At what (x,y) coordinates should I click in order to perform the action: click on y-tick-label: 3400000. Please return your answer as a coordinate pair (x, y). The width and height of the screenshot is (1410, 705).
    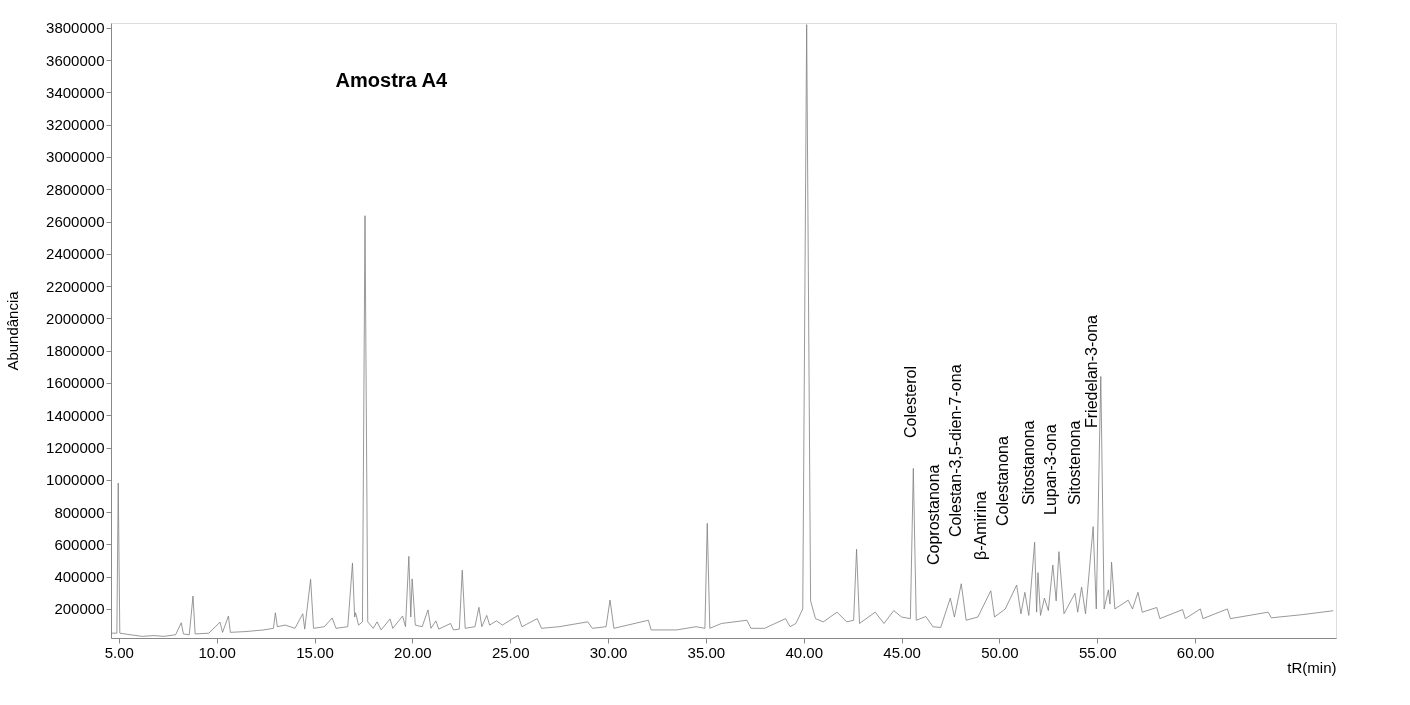
    Looking at the image, I should click on (75, 92).